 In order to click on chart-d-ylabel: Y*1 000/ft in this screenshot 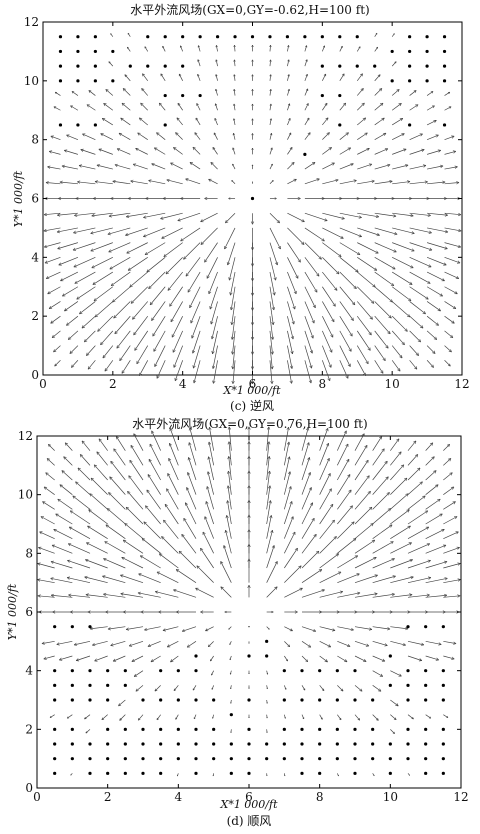, I will do `click(12, 611)`.